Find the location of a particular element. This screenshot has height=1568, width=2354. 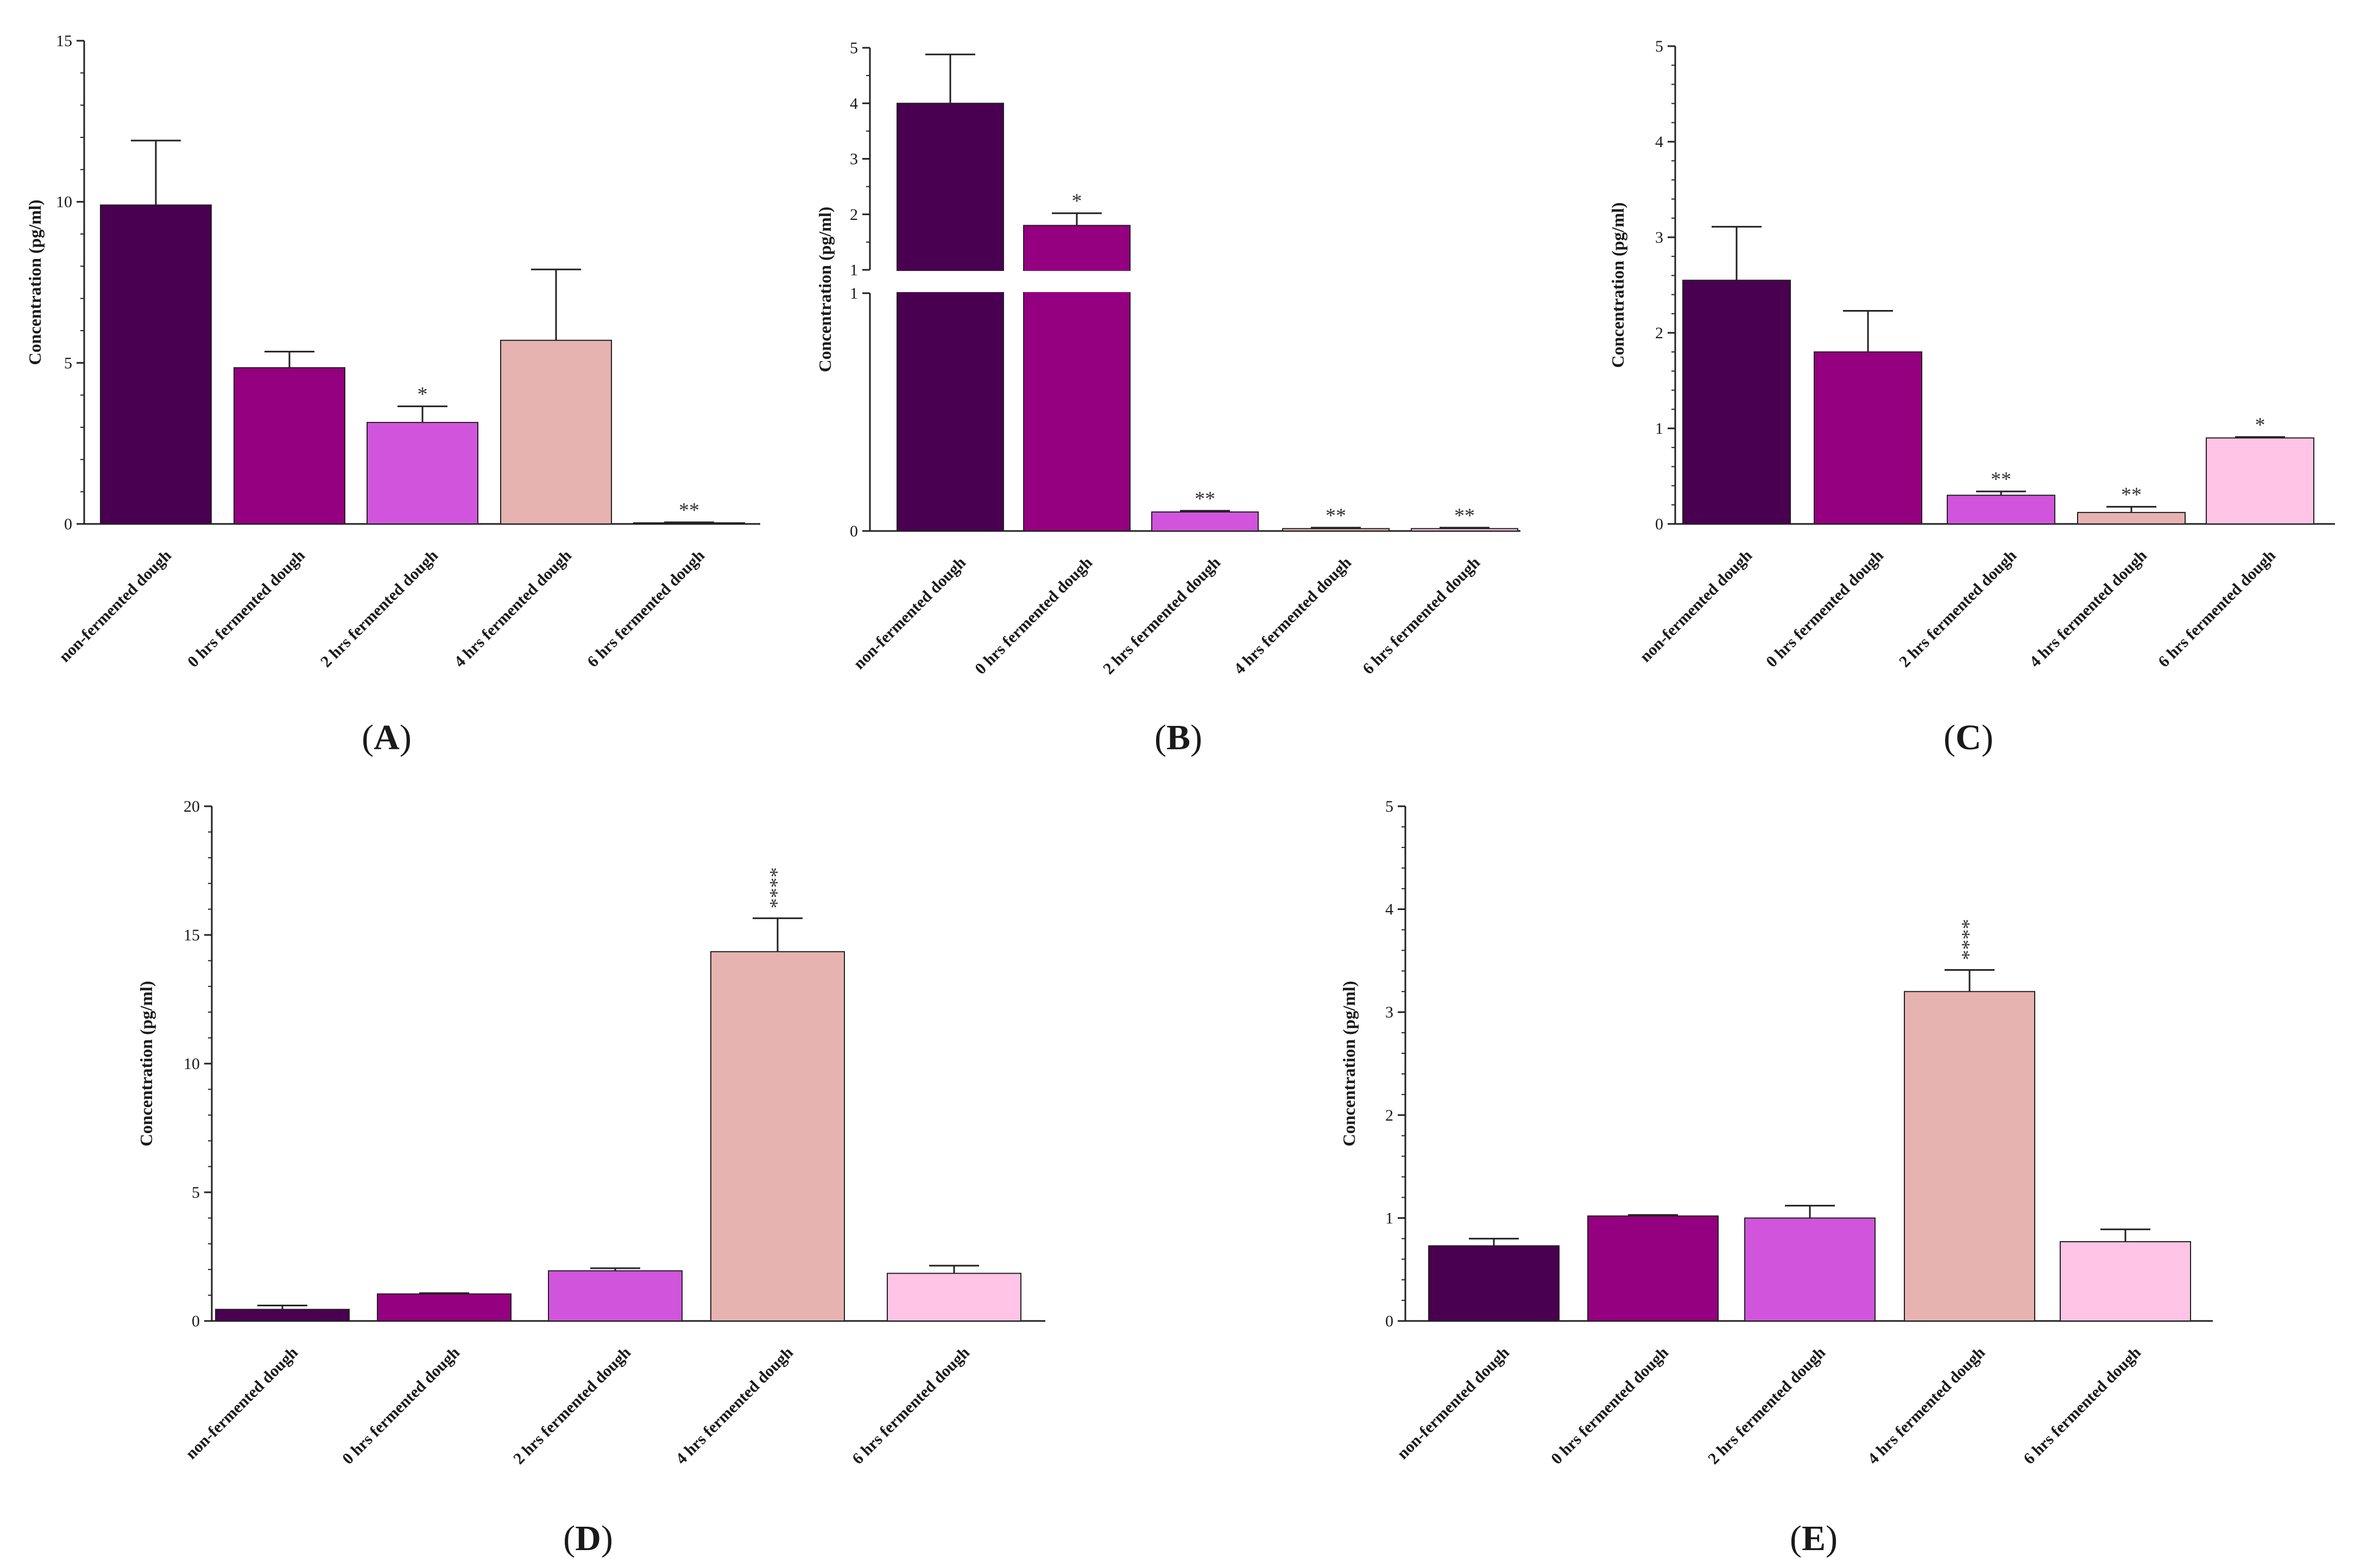

panel-label: (C) is located at coordinates (1968, 737).